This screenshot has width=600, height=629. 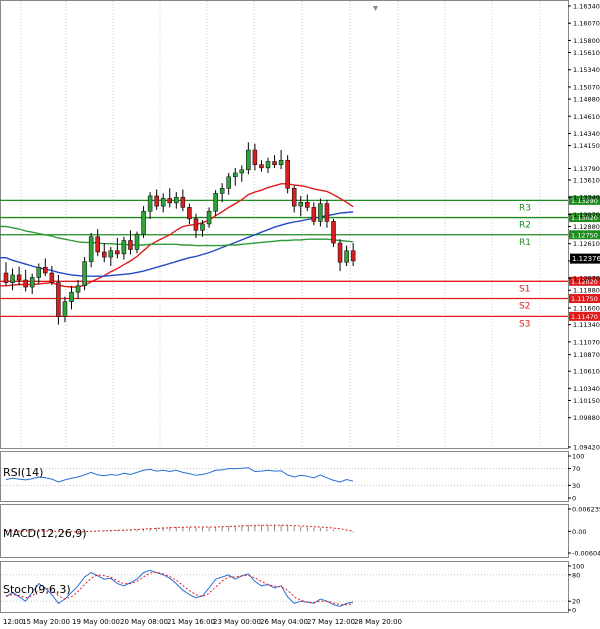 What do you see at coordinates (576, 478) in the screenshot?
I see `rsi-axis: 100 70 30 0` at bounding box center [576, 478].